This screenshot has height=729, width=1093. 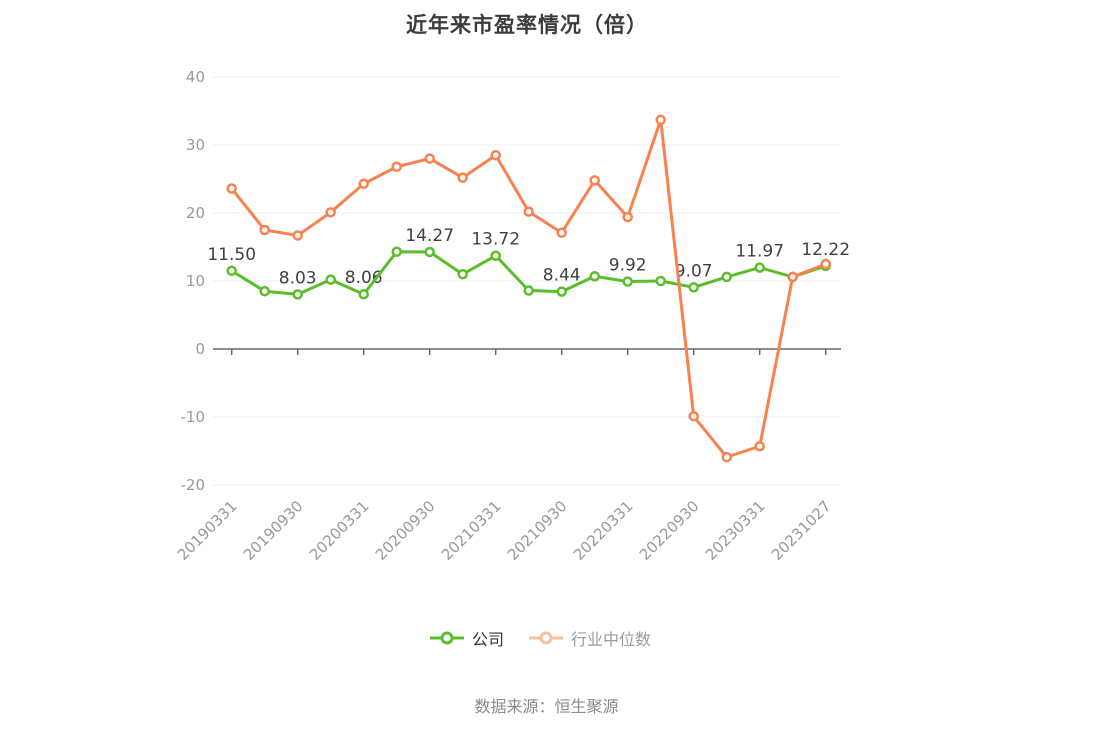 What do you see at coordinates (446, 638) in the screenshot?
I see `company-legend-icon` at bounding box center [446, 638].